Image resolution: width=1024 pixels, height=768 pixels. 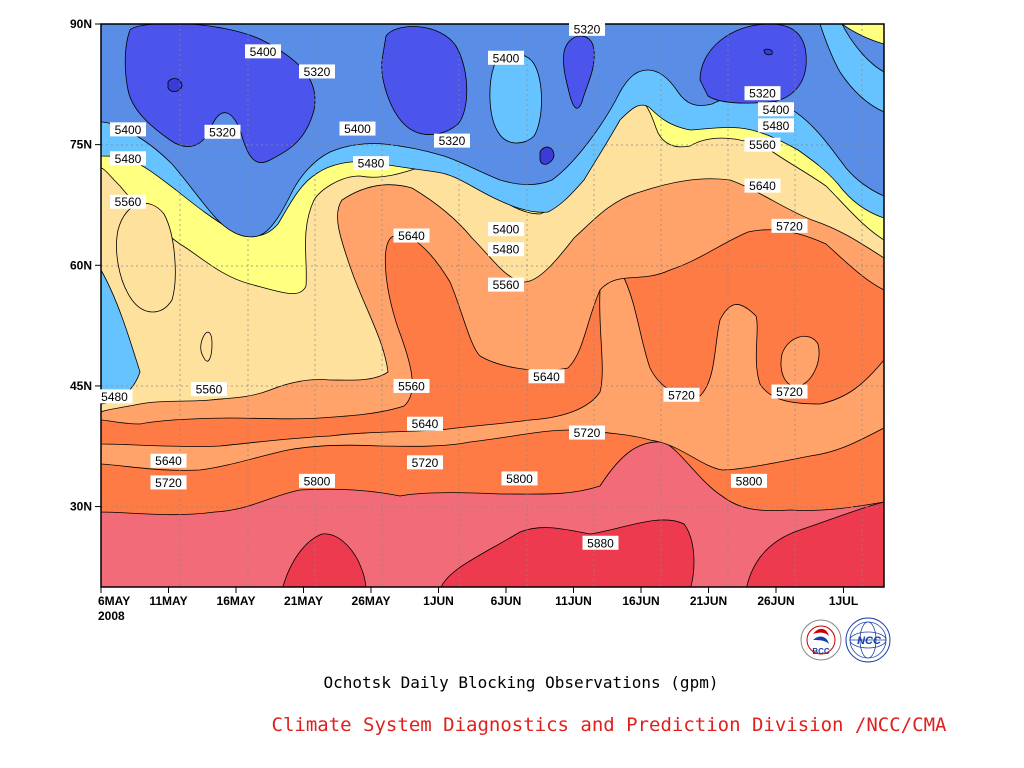 I want to click on y-axis: 30N 45N 60N 75N 90N, so click(x=85, y=265).